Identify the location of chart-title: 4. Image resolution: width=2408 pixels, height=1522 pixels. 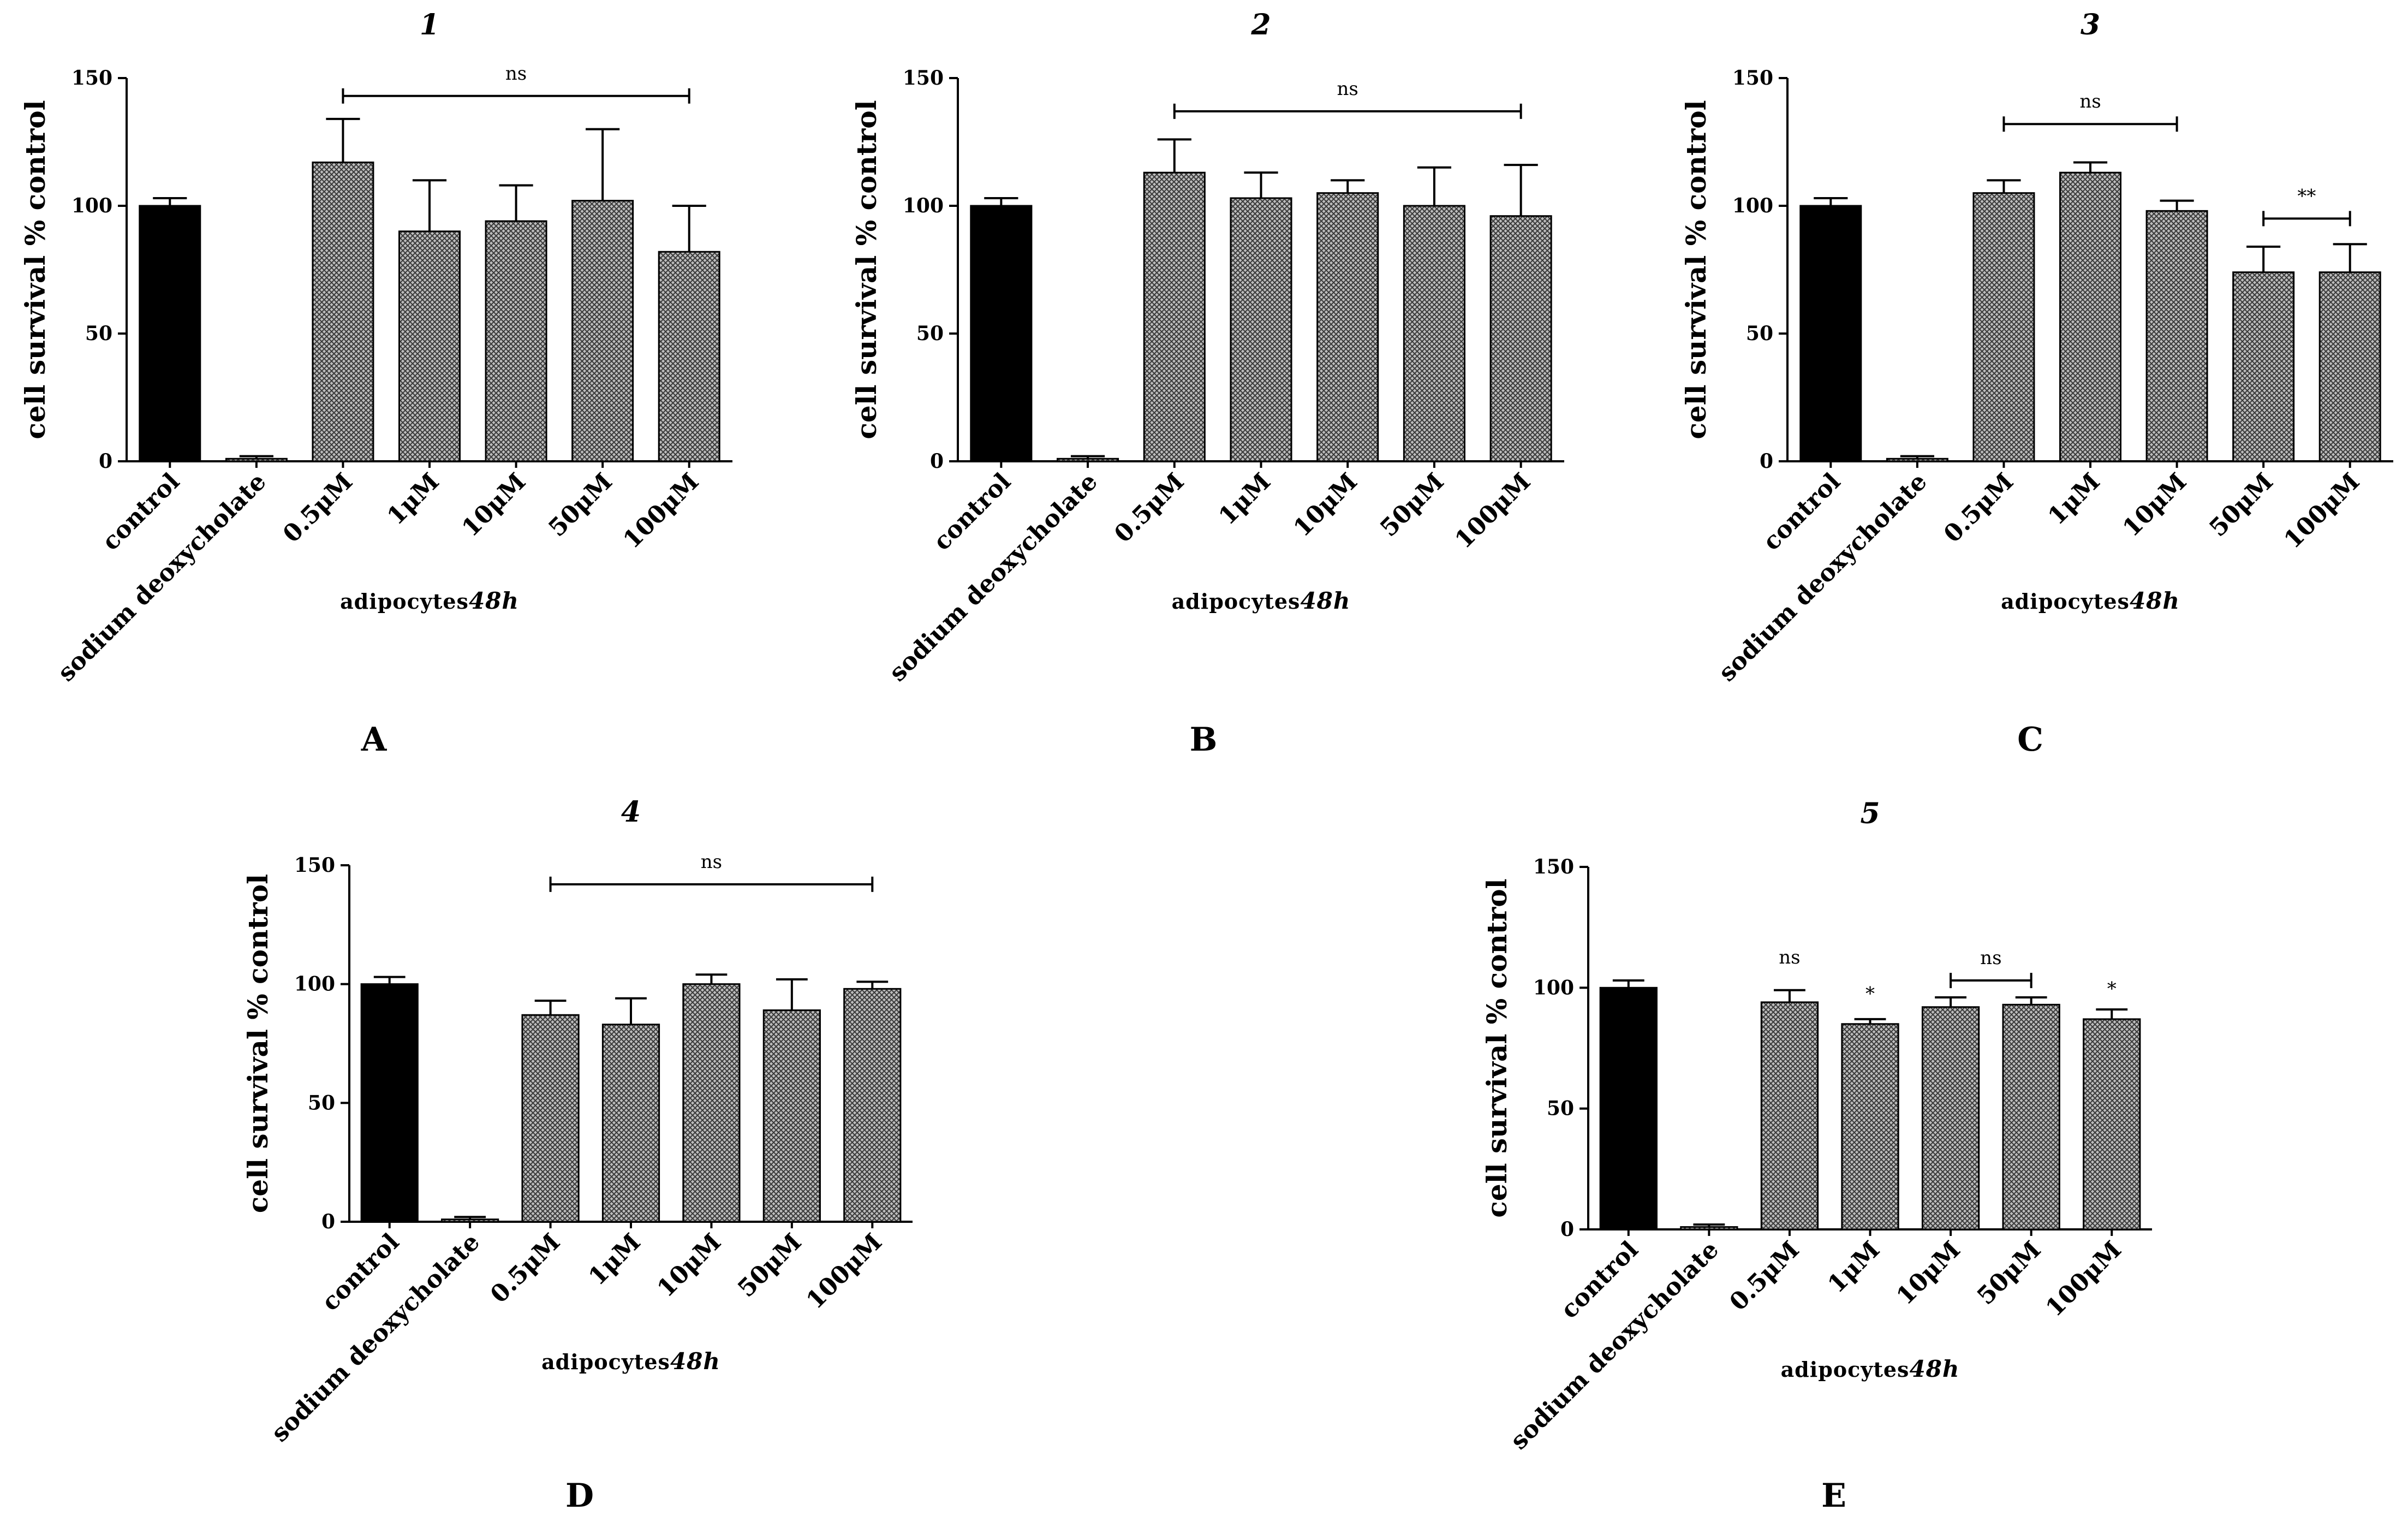
(631, 812).